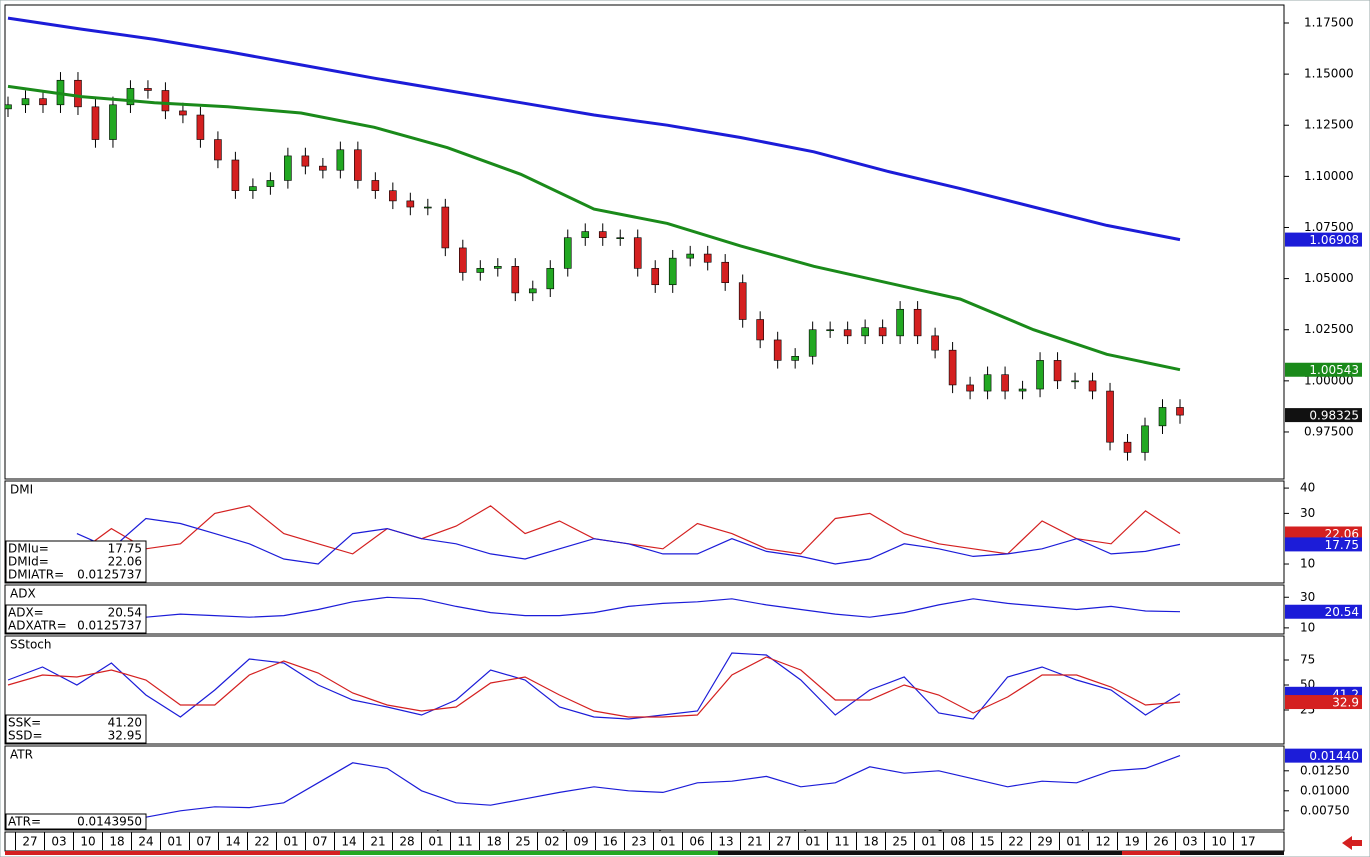  I want to click on value-badge-text: 1.06908, so click(1334, 240).